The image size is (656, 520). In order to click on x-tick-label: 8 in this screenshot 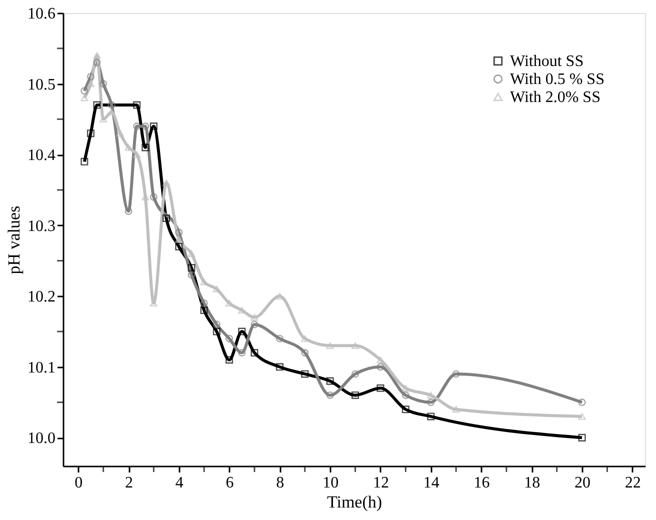, I will do `click(280, 483)`.